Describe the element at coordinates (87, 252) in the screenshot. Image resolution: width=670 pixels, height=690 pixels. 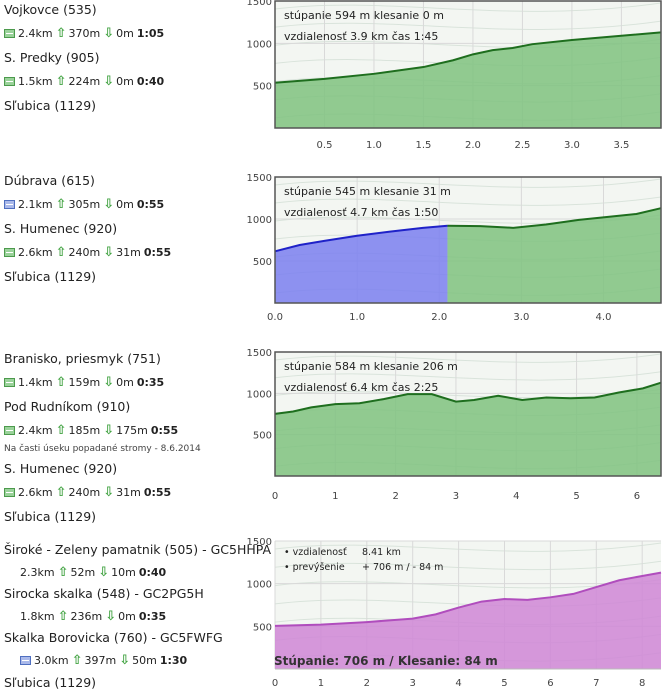
I see `segment-stats: 2.6km ⇧ 240m ⇩ 31m 0:55` at that location.